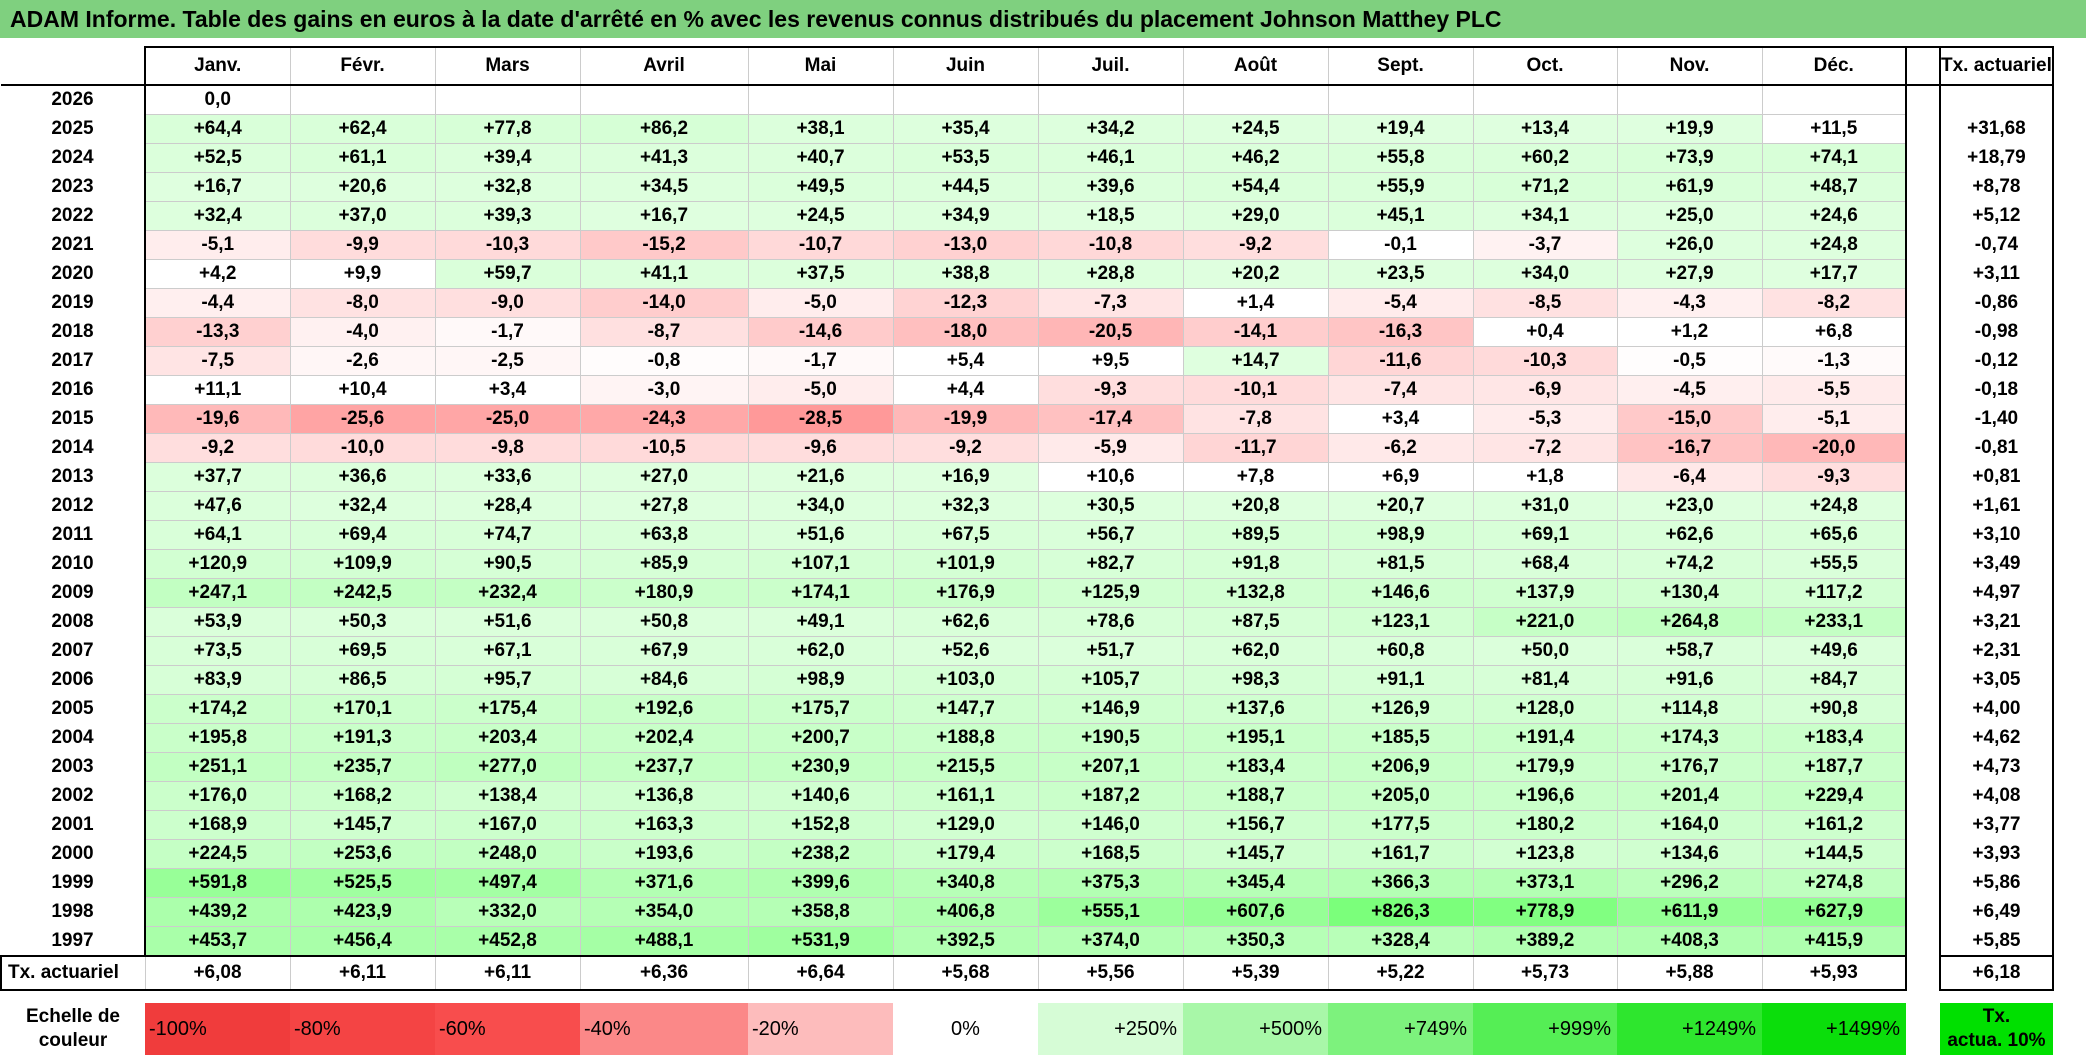 The width and height of the screenshot is (2086, 1055). Describe the element at coordinates (362, 883) in the screenshot. I see `value-cell: +525,5` at that location.